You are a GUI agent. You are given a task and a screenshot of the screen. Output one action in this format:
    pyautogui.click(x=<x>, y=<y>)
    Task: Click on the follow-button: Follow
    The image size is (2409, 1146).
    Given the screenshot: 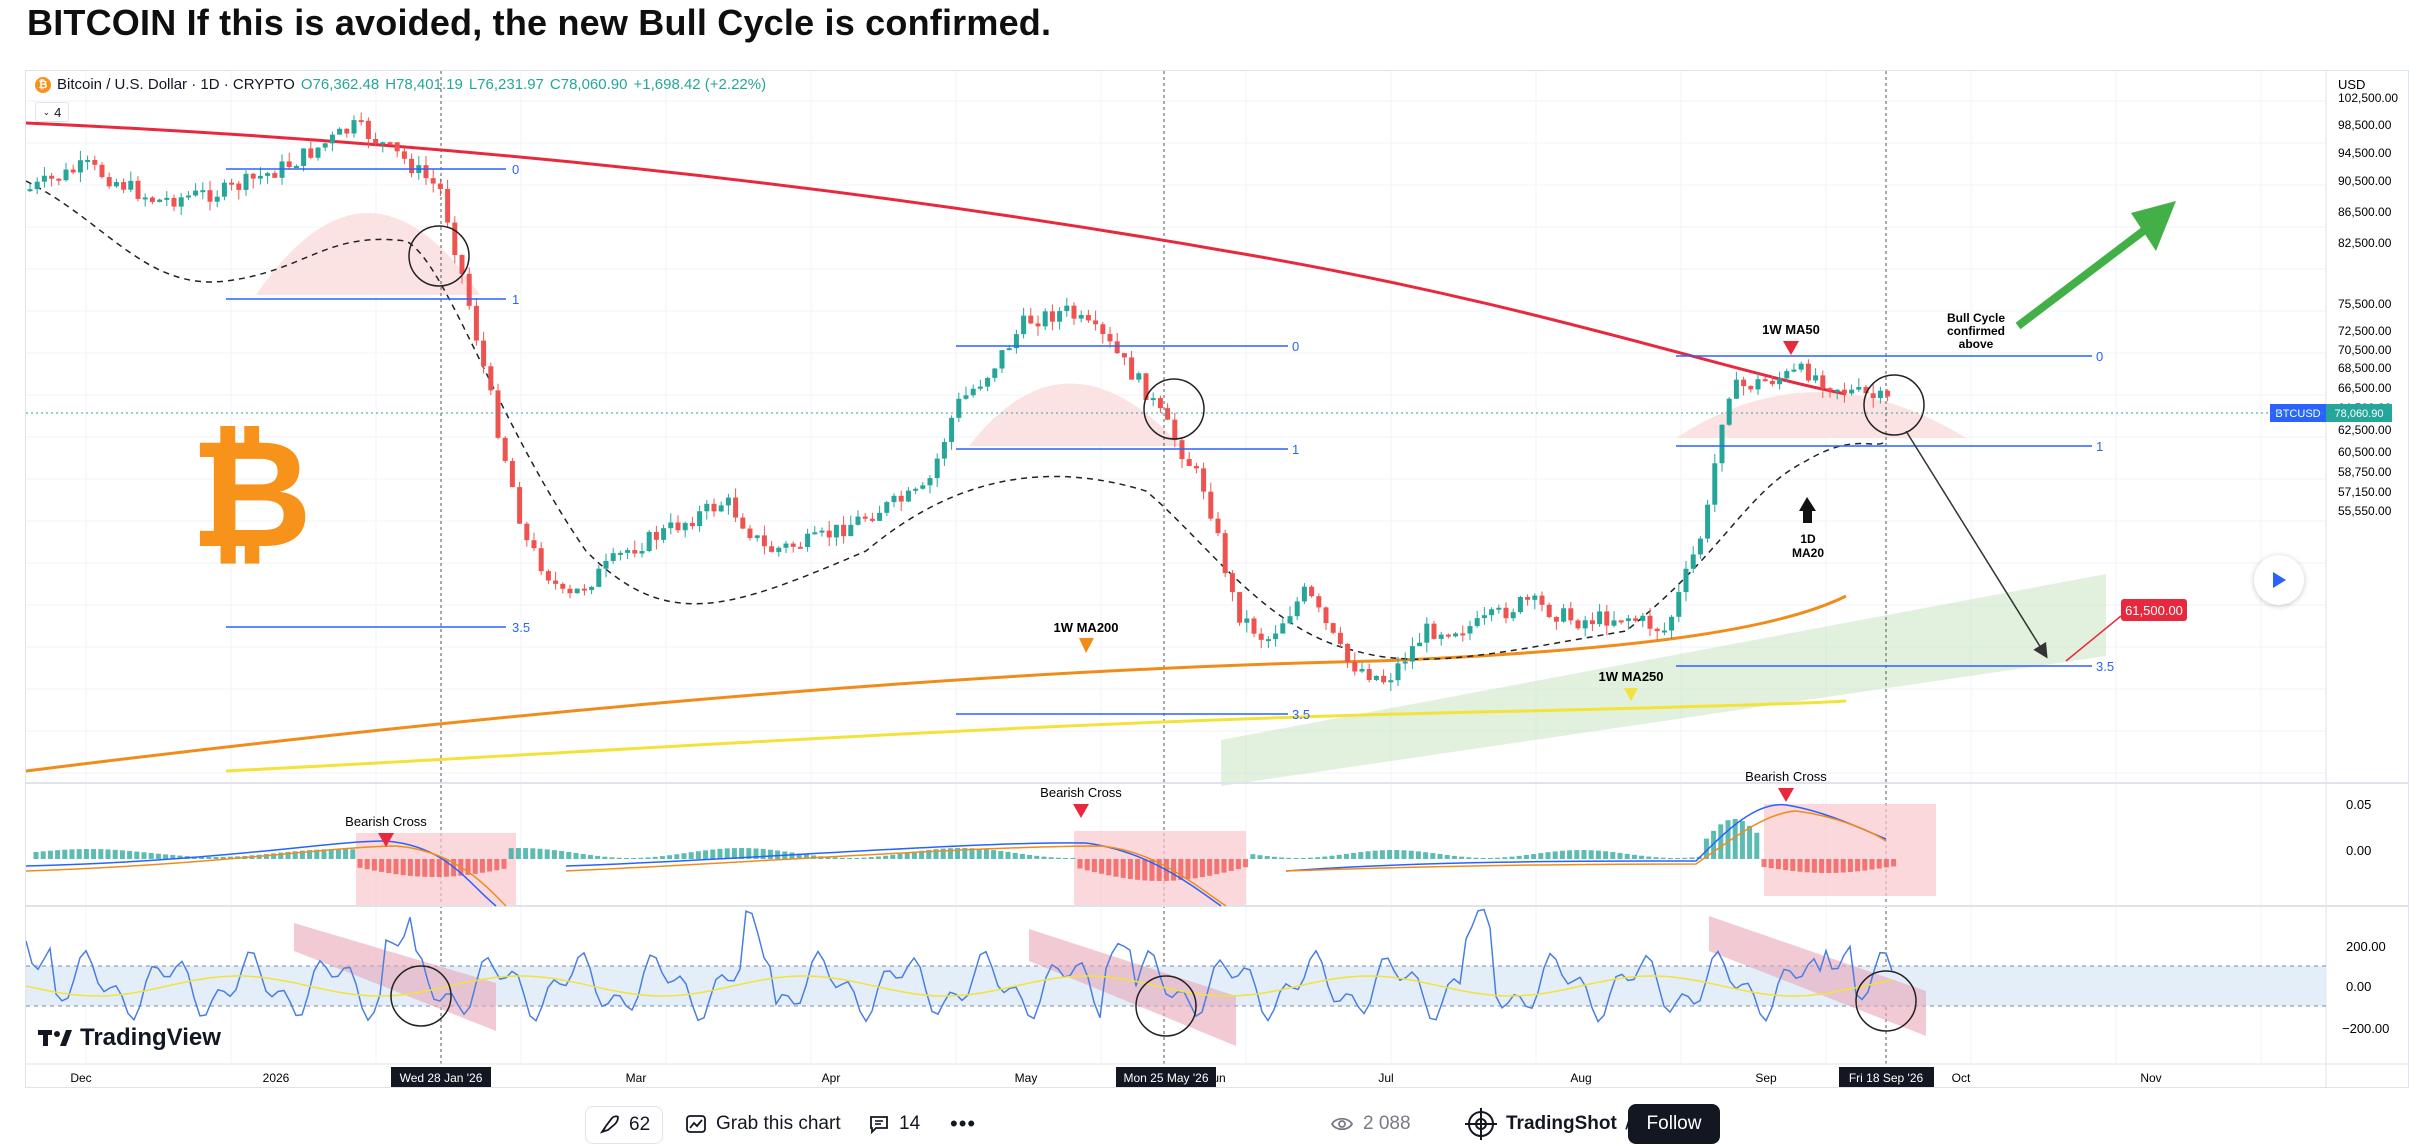 What is the action you would take?
    pyautogui.click(x=1674, y=1124)
    